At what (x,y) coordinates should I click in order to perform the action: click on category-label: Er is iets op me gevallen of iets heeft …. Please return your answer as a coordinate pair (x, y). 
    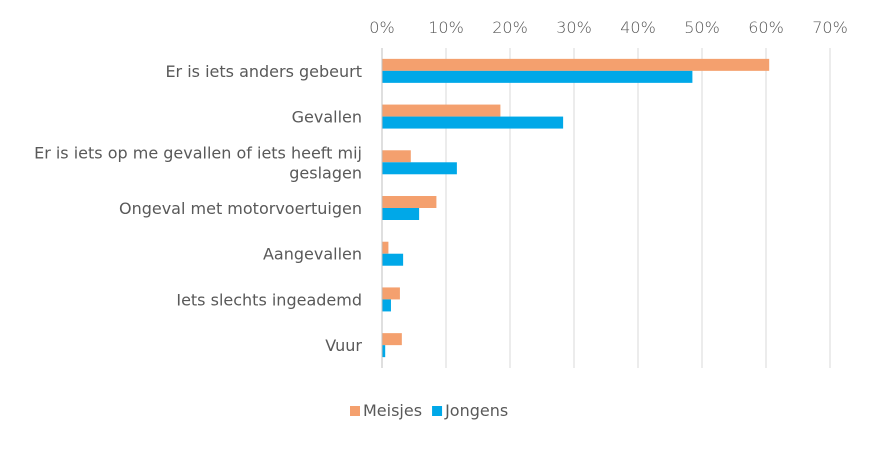
    Looking at the image, I should click on (198, 152).